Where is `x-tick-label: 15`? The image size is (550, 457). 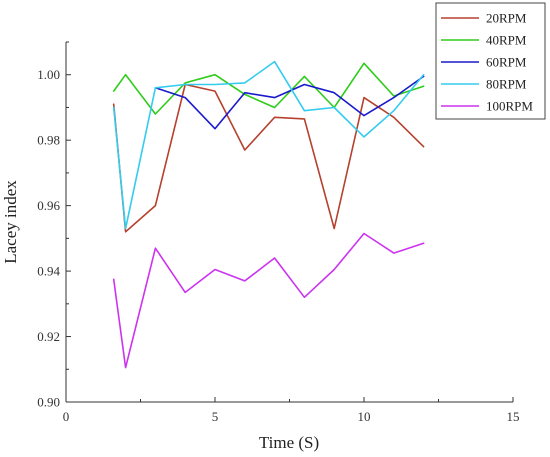
x-tick-label: 15 is located at coordinates (513, 416).